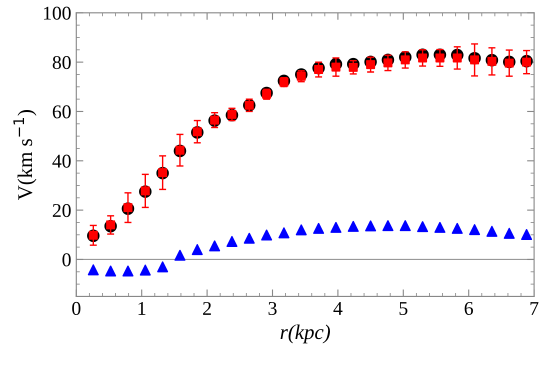 This screenshot has width=545, height=366. Describe the element at coordinates (76, 309) in the screenshot. I see `x-tick-label: 0` at that location.